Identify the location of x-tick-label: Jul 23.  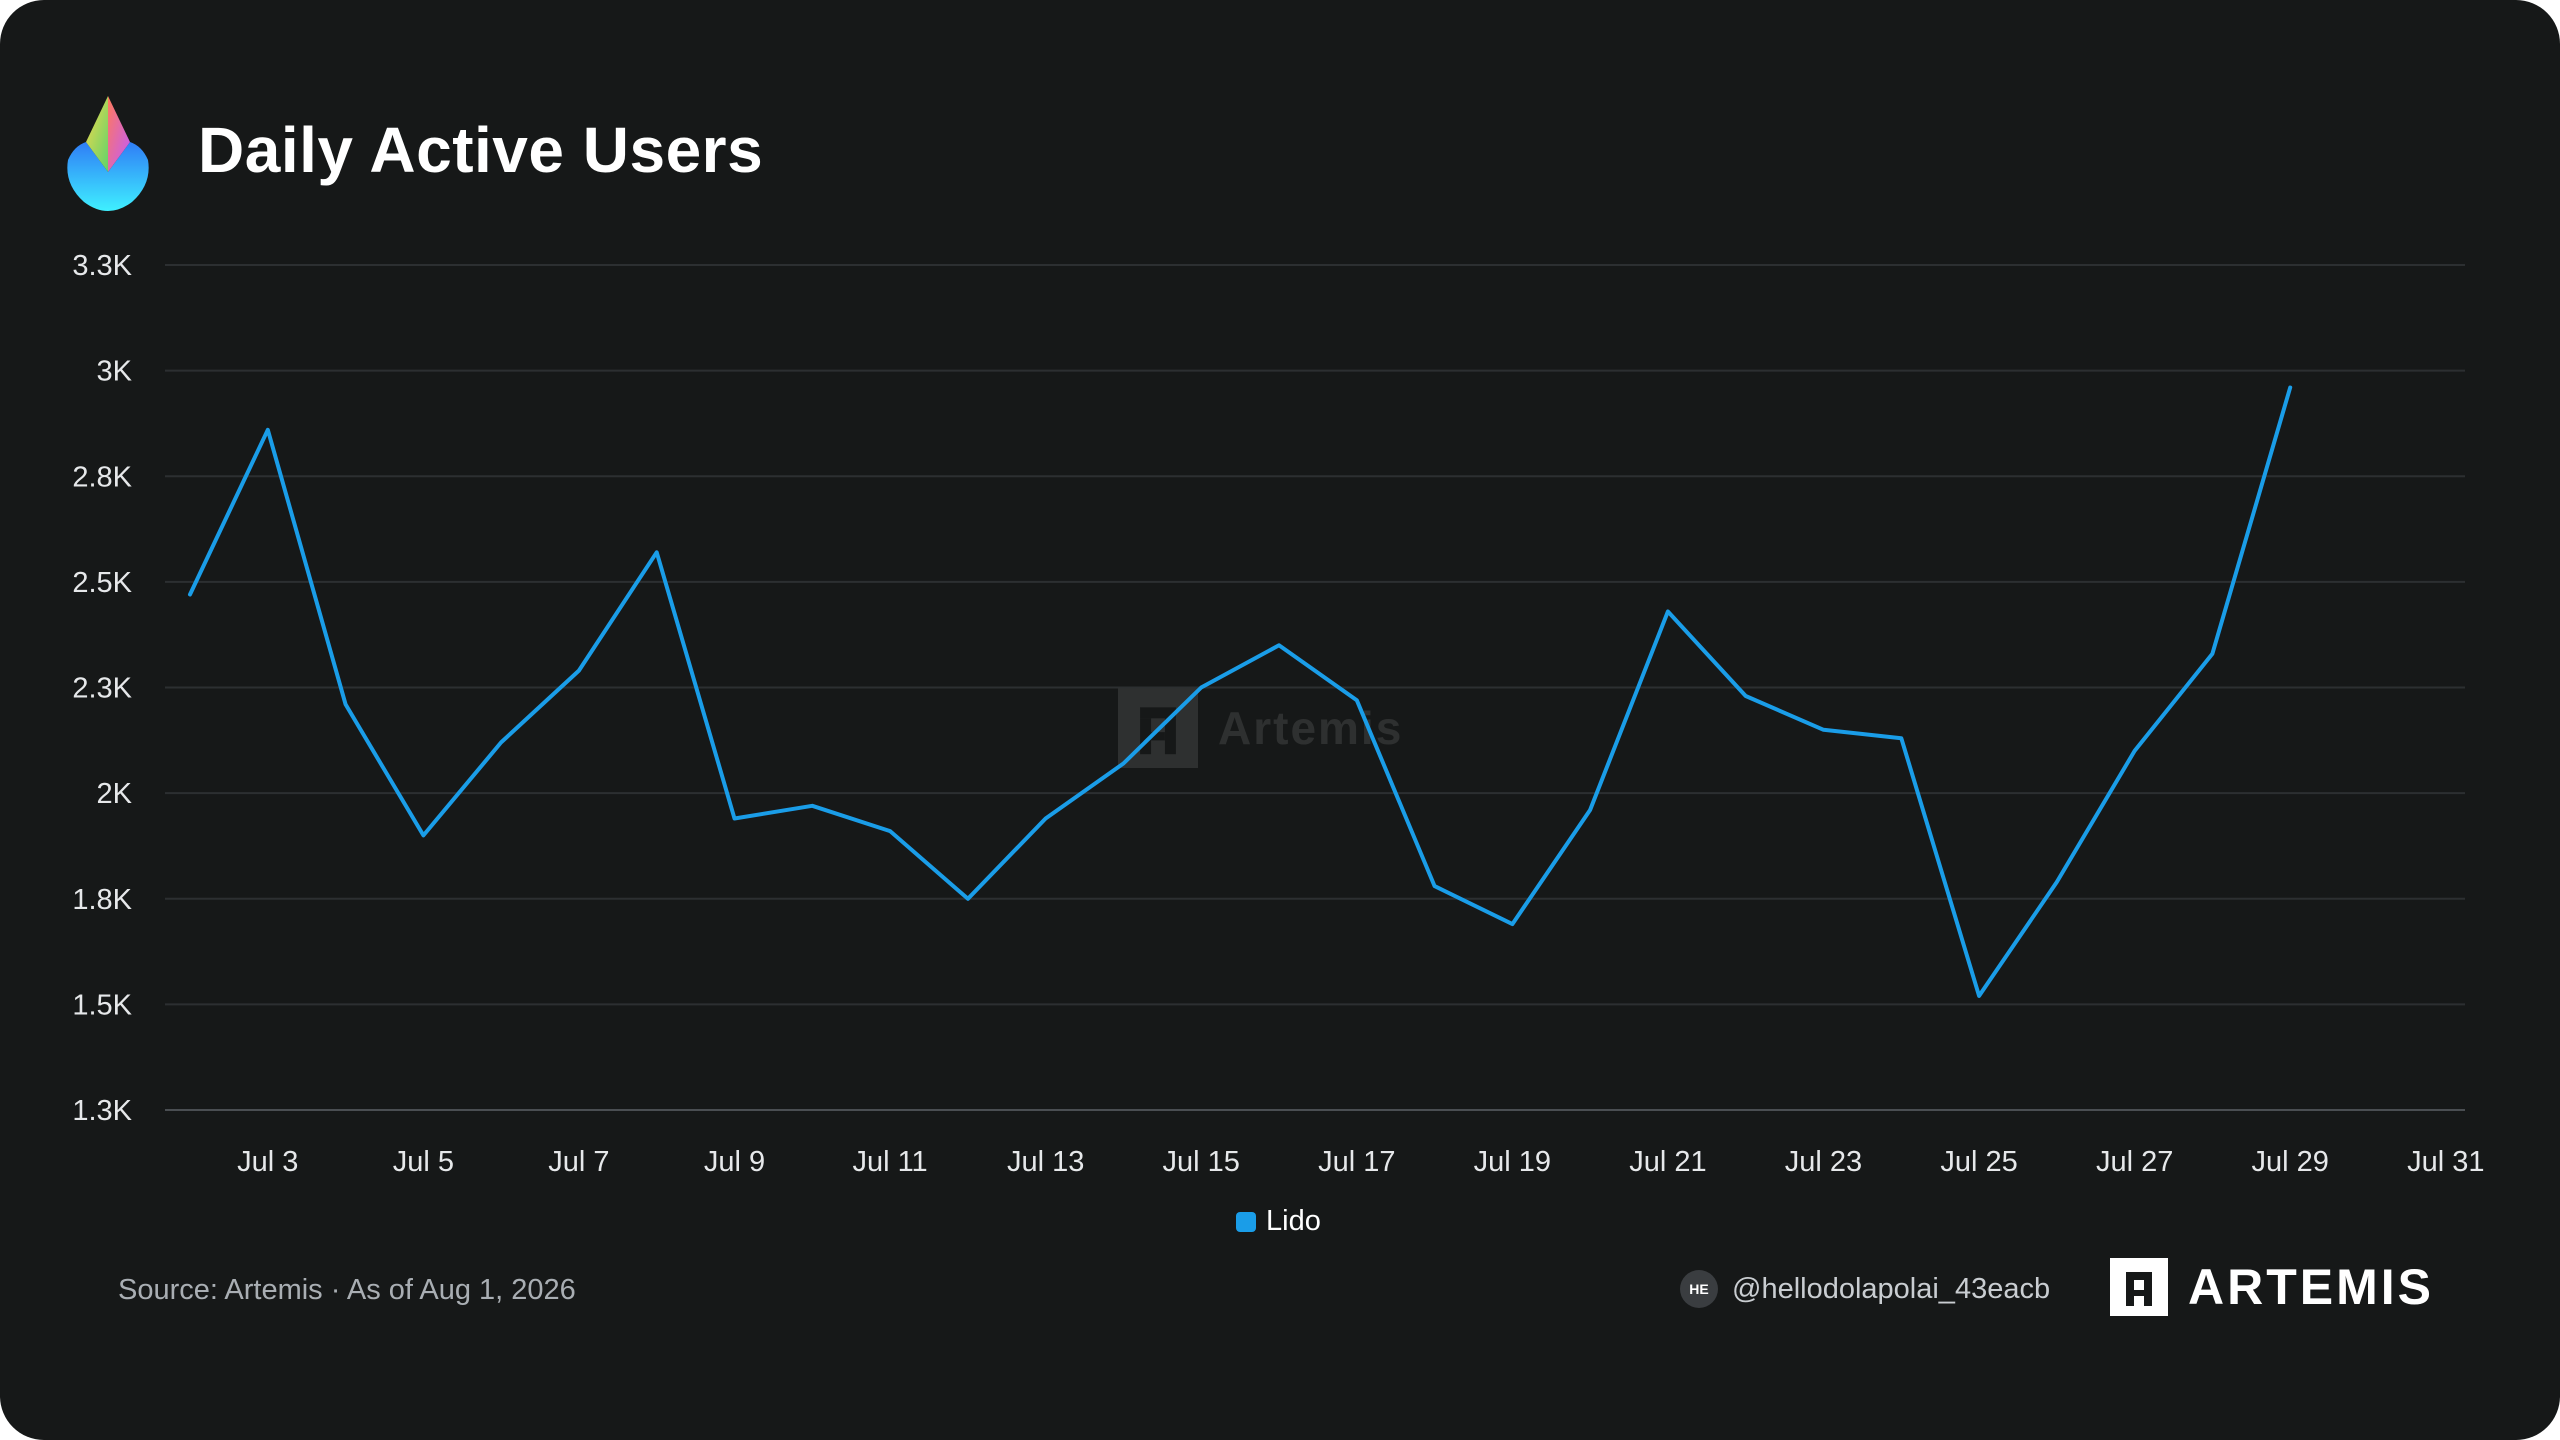
(1823, 1162).